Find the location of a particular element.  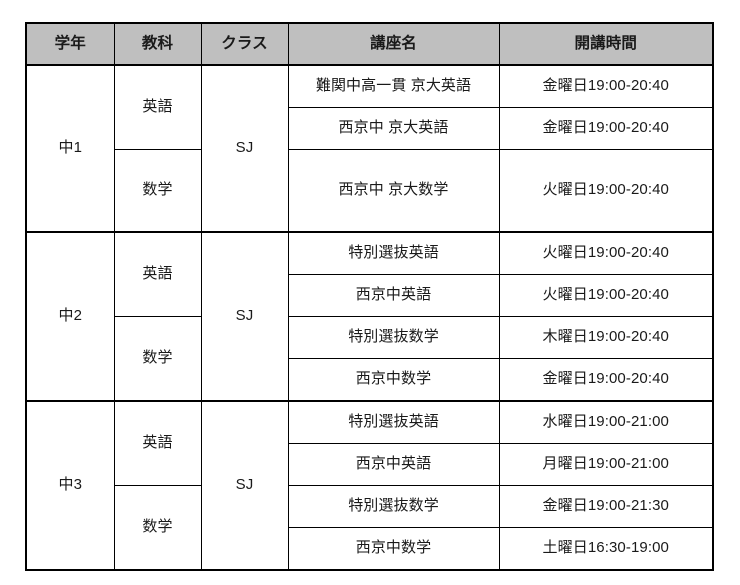

table-header: 学年 教科 クラス 講座名 開講時間 is located at coordinates (369, 44).